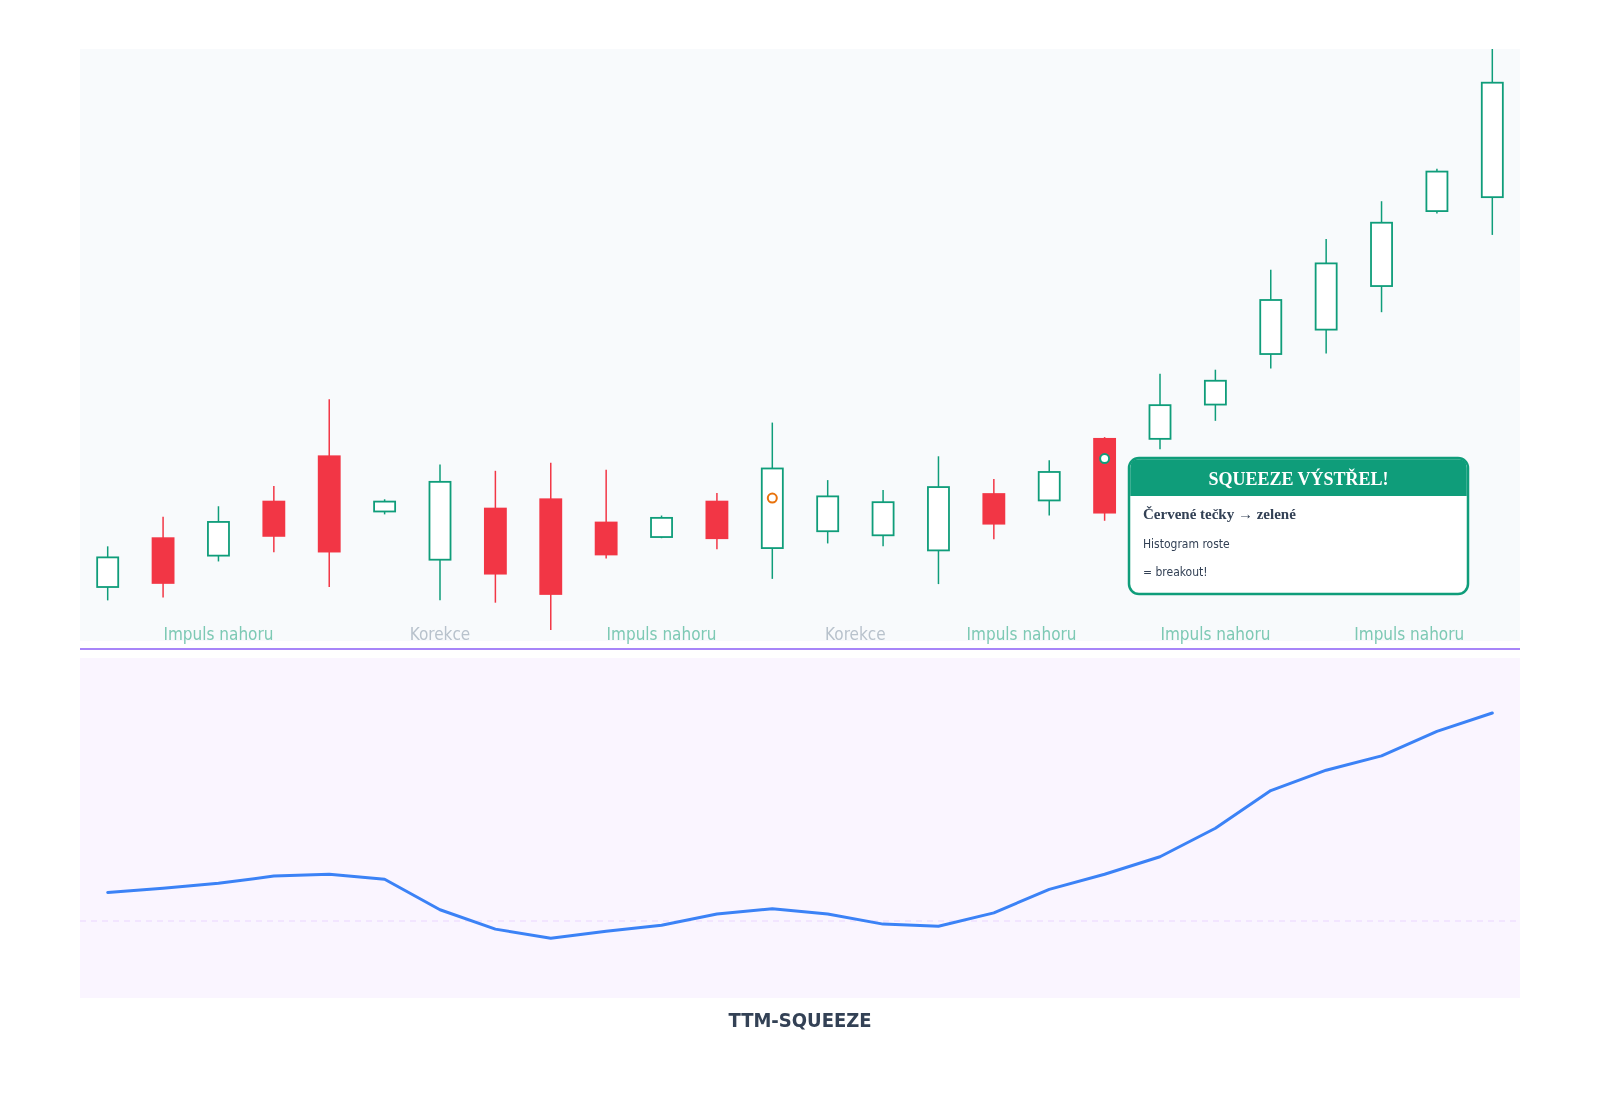 This screenshot has width=1600, height=1100. I want to click on annotation: Histogram roste, so click(1187, 544).